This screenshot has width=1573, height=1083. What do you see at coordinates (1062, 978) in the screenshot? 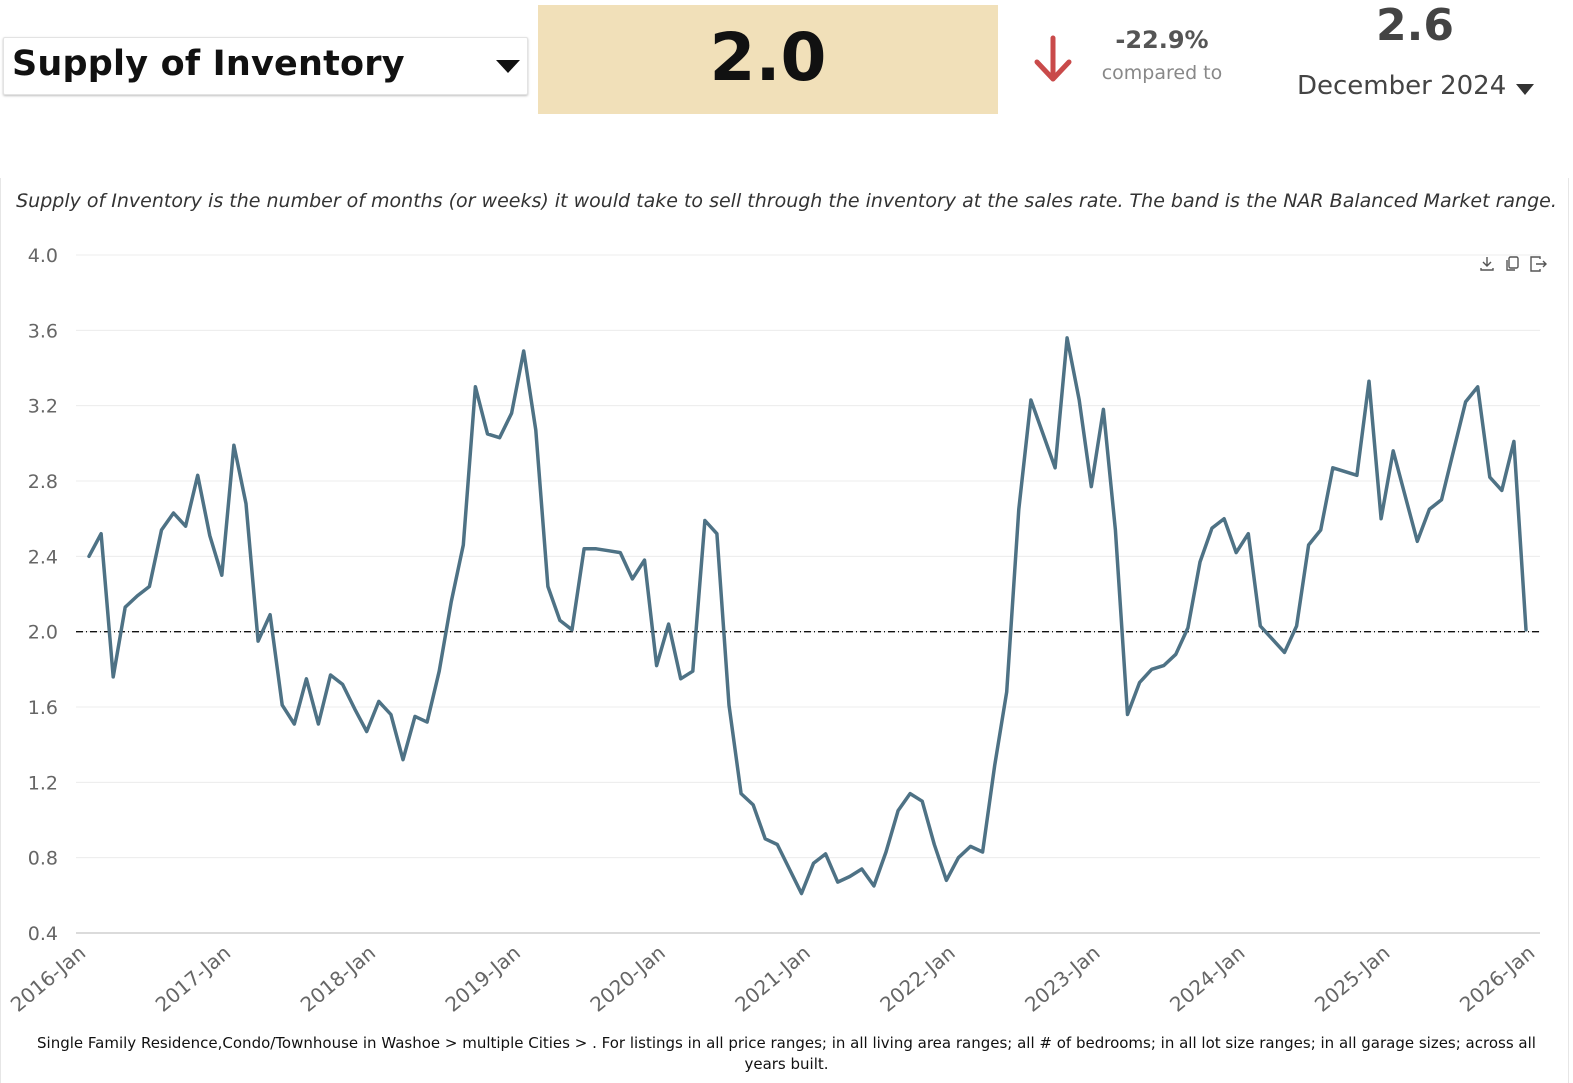
I see `x-tick-label: 2023-Jan` at bounding box center [1062, 978].